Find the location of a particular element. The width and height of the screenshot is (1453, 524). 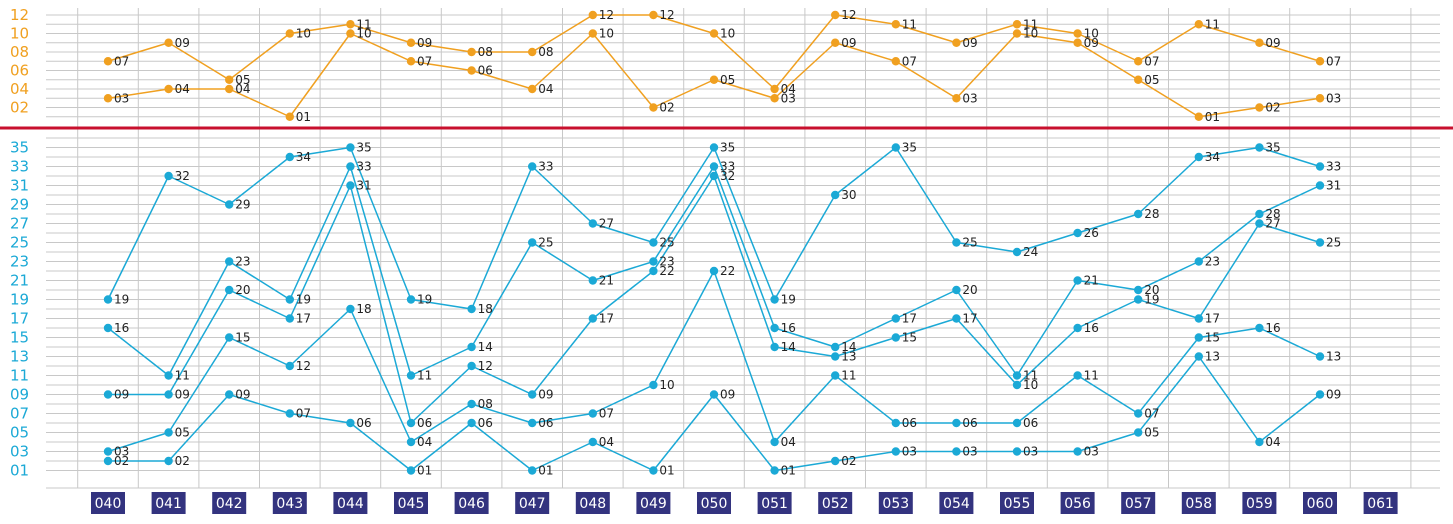

x-tick-label: 060 is located at coordinates (1320, 504).